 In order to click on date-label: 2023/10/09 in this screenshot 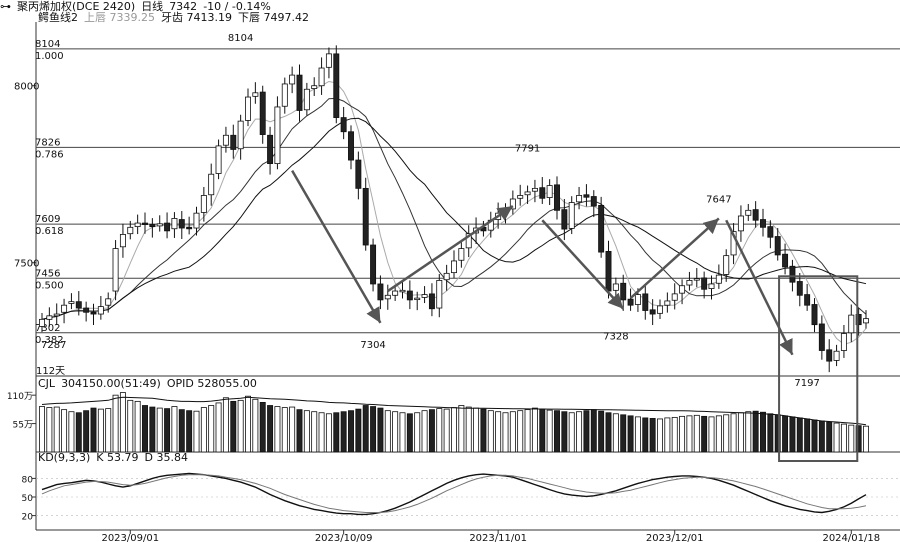, I will do `click(344, 537)`.